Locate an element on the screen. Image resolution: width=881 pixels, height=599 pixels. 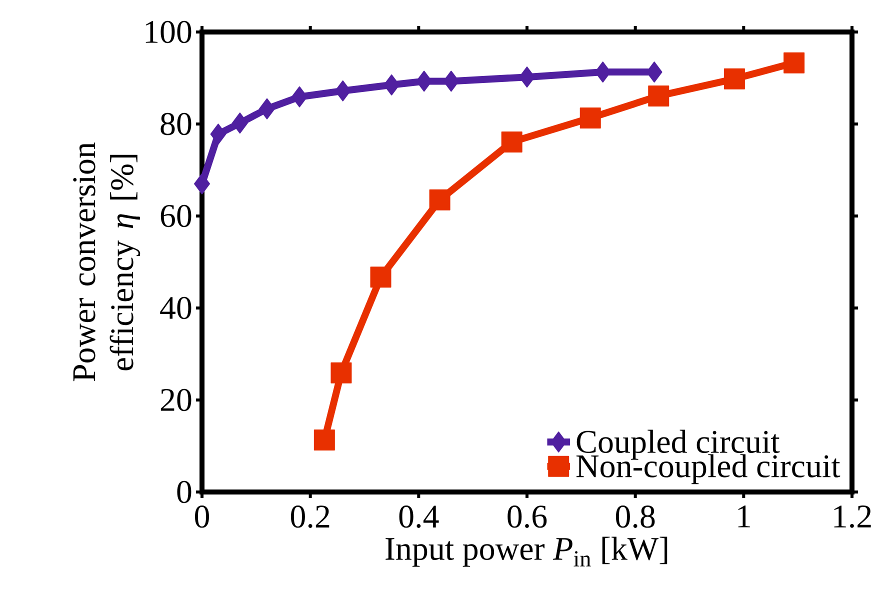
y-tick-label: 0 is located at coordinates (184, 492).